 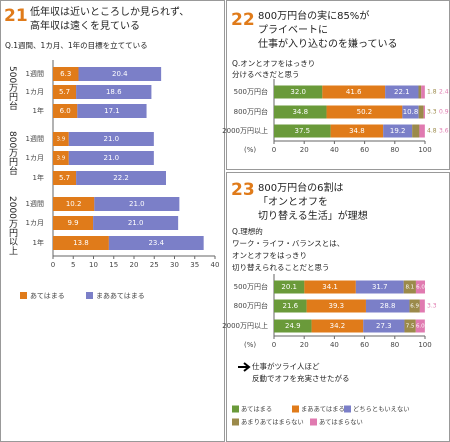 What do you see at coordinates (12, 153) in the screenshot?
I see `group-label: 800万円台` at bounding box center [12, 153].